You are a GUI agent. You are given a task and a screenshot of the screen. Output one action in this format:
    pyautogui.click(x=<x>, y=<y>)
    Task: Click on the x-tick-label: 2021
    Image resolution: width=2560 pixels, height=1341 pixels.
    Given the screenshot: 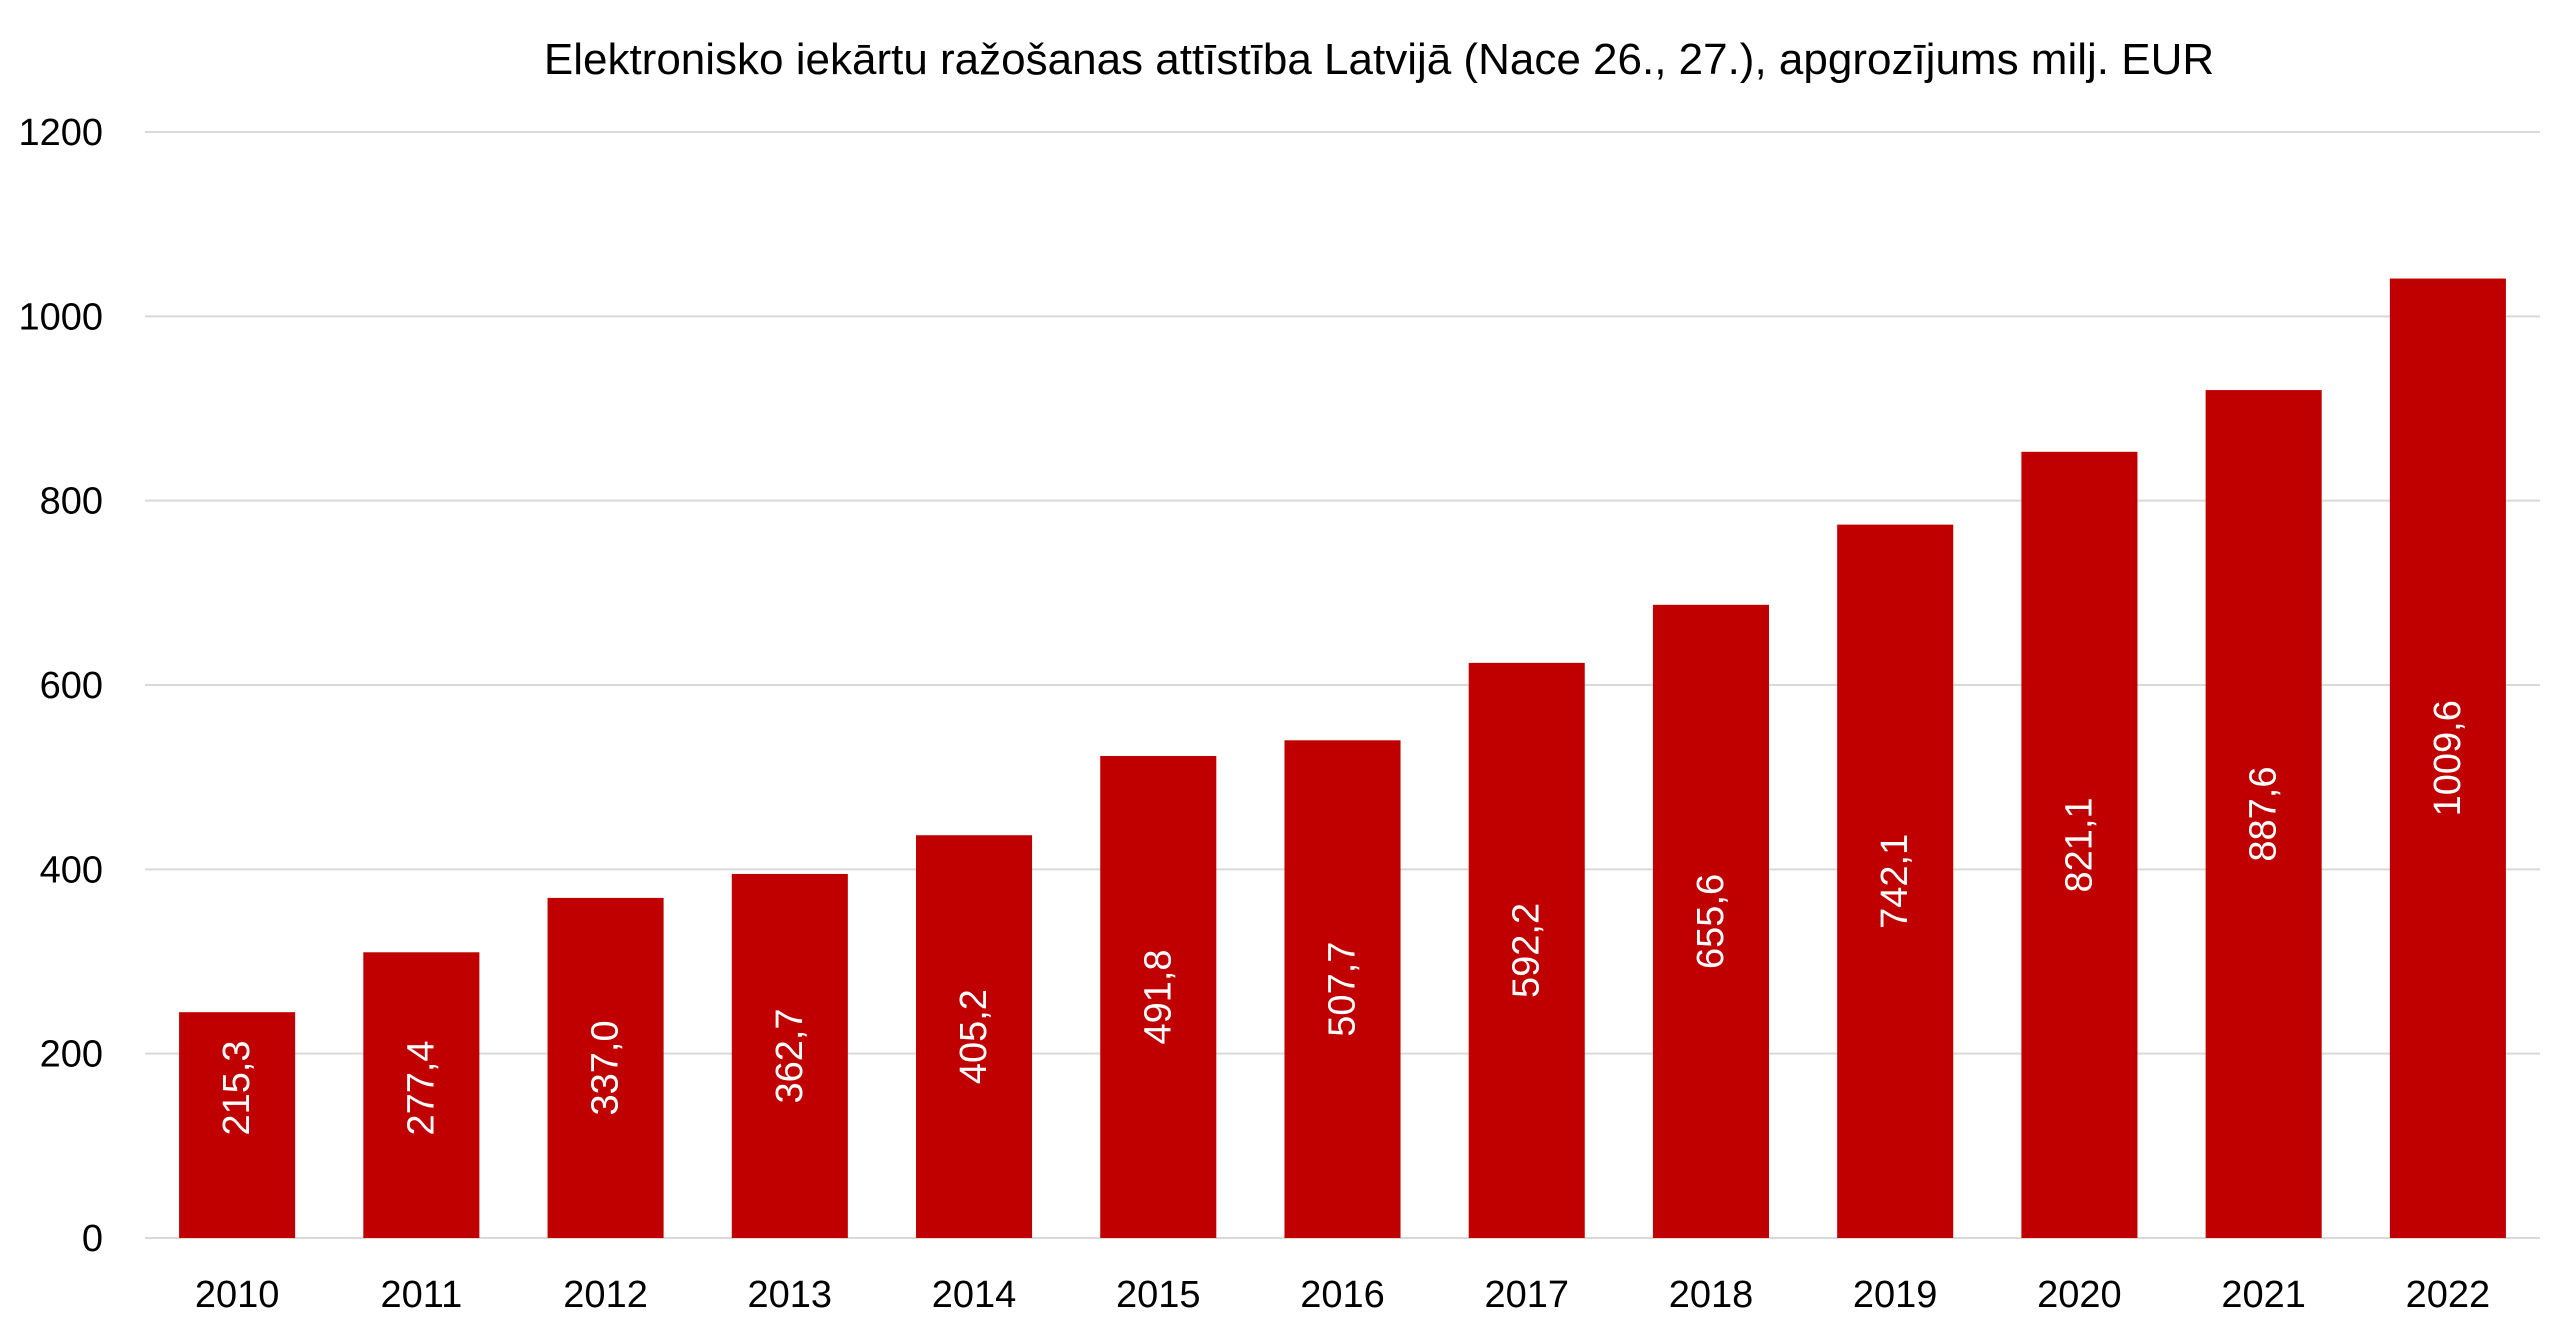 What is the action you would take?
    pyautogui.click(x=2263, y=1295)
    